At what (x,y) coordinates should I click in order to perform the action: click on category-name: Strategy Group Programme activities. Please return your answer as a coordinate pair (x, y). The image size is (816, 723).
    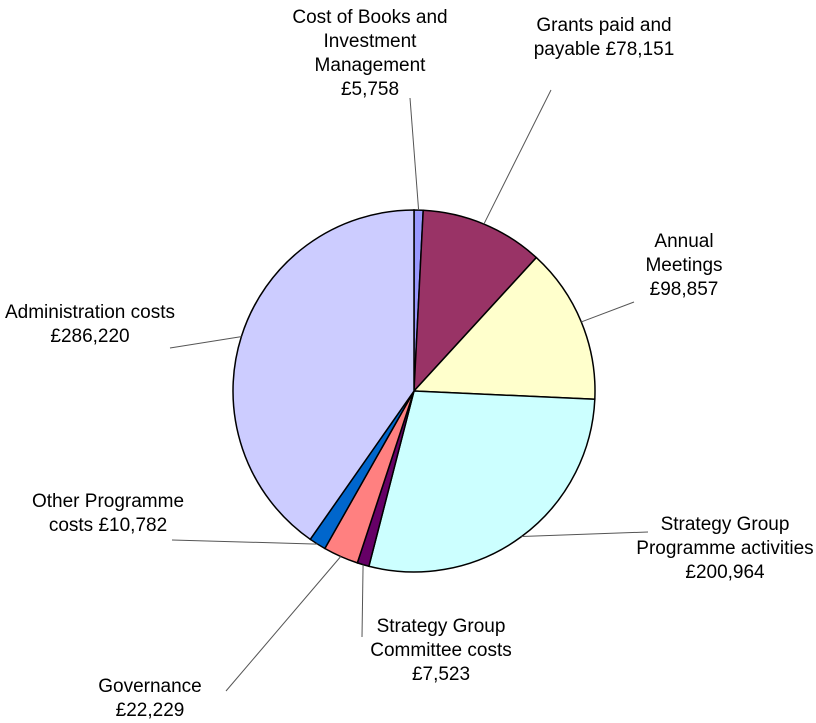
    Looking at the image, I should click on (725, 536).